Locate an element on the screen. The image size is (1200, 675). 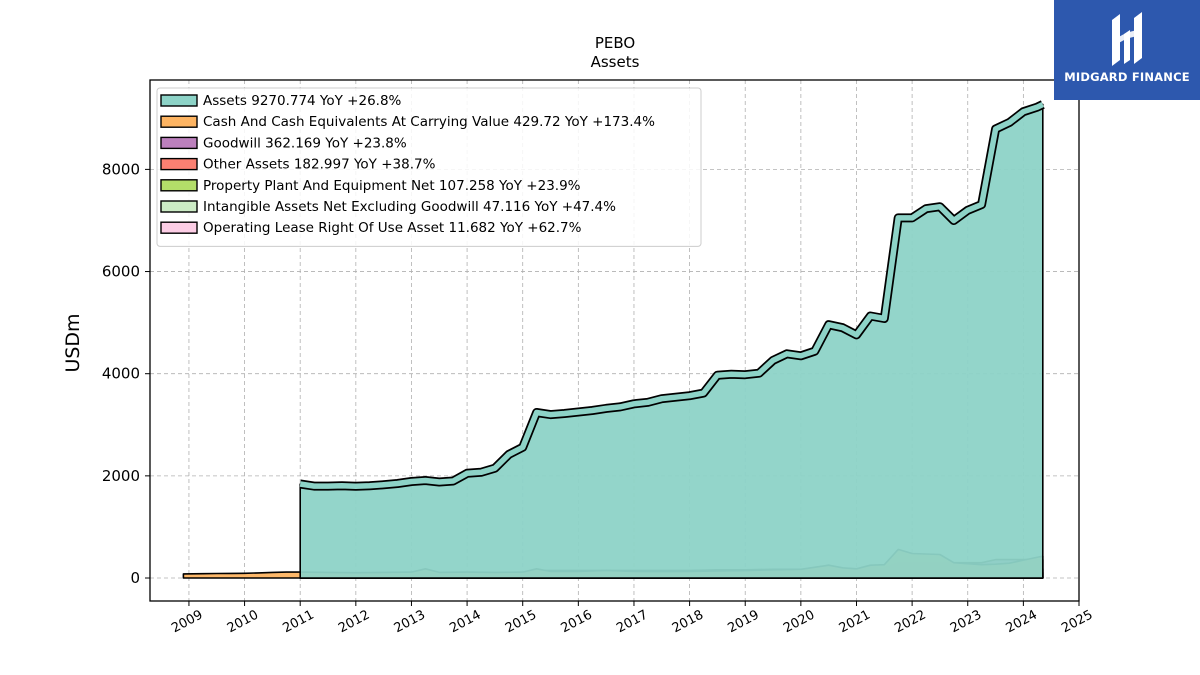
x-tick-label: 2010 is located at coordinates (243, 622).